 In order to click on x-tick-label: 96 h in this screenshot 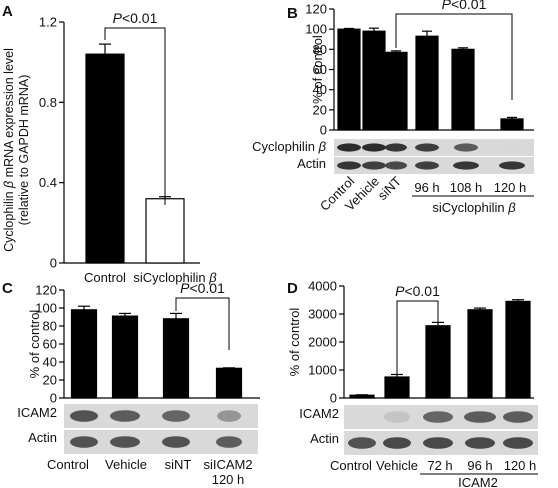, I will do `click(426, 187)`.